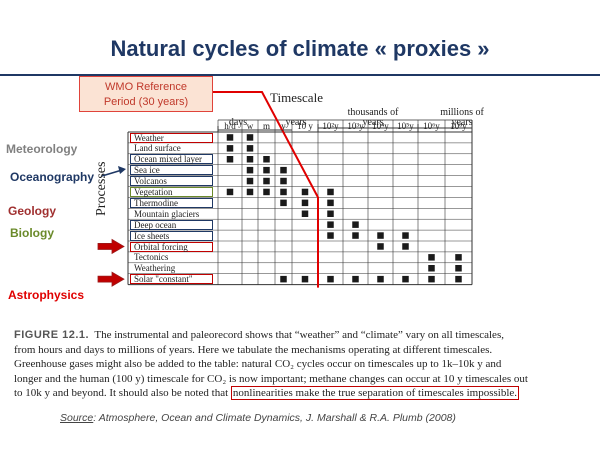  Describe the element at coordinates (462, 112) in the screenshot. I see `group-millions: millions of` at that location.